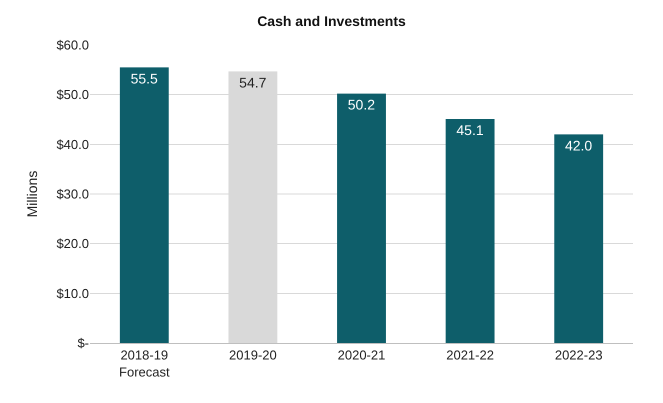 Image resolution: width=663 pixels, height=403 pixels. What do you see at coordinates (578, 145) in the screenshot?
I see `data-label: 42.0` at bounding box center [578, 145].